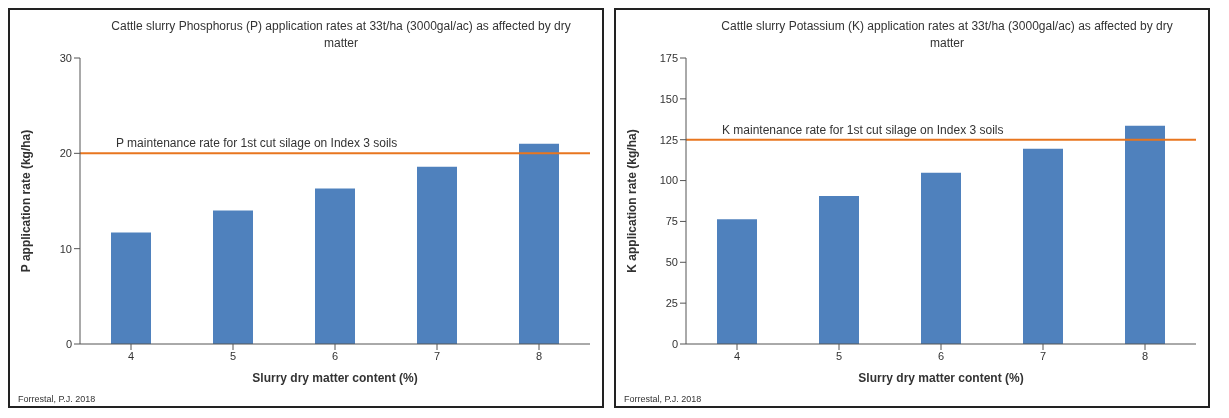 The width and height of the screenshot is (1229, 418). I want to click on ref-line-label: K maintenance rate for 1st cut silage on Index 3 soils, so click(863, 129).